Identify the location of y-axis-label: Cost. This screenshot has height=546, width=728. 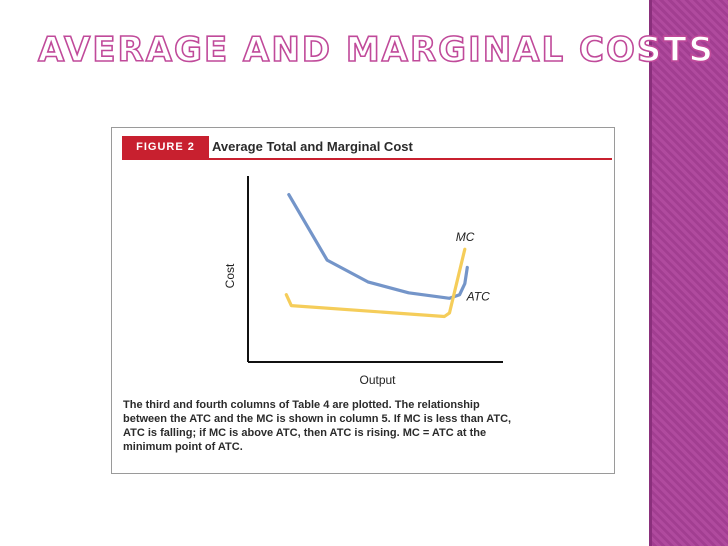
(230, 275).